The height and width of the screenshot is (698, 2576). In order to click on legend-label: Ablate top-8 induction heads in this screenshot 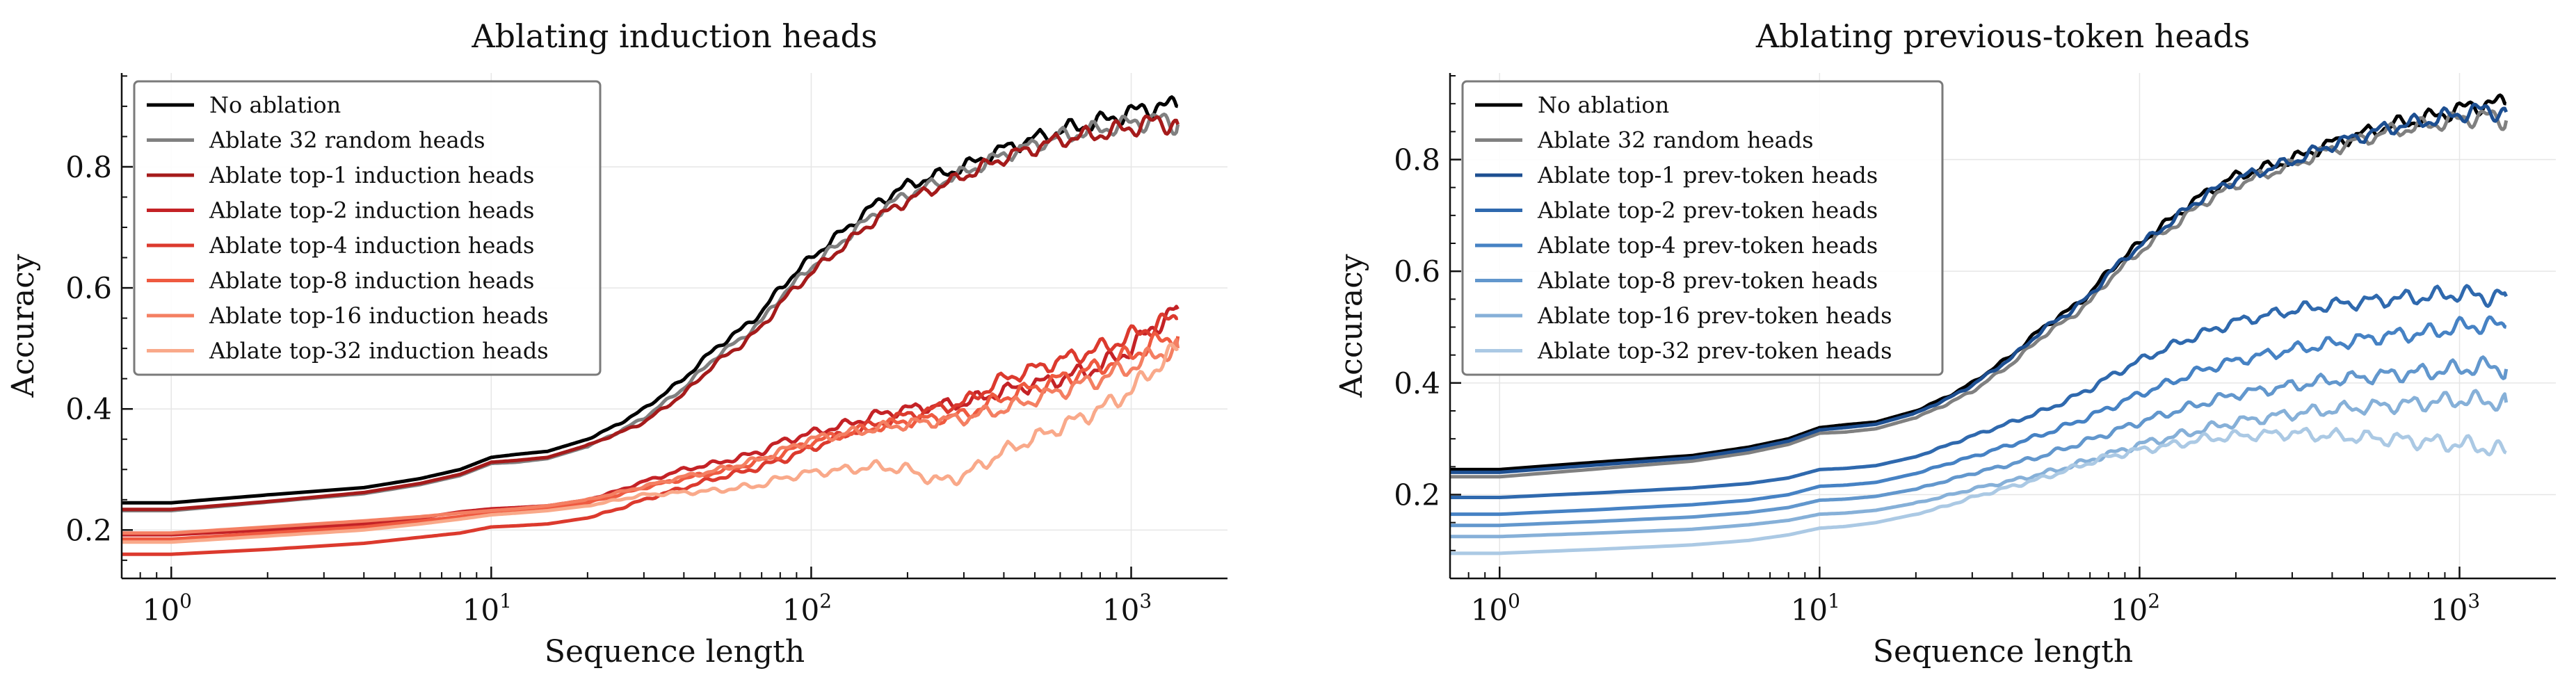, I will do `click(371, 281)`.